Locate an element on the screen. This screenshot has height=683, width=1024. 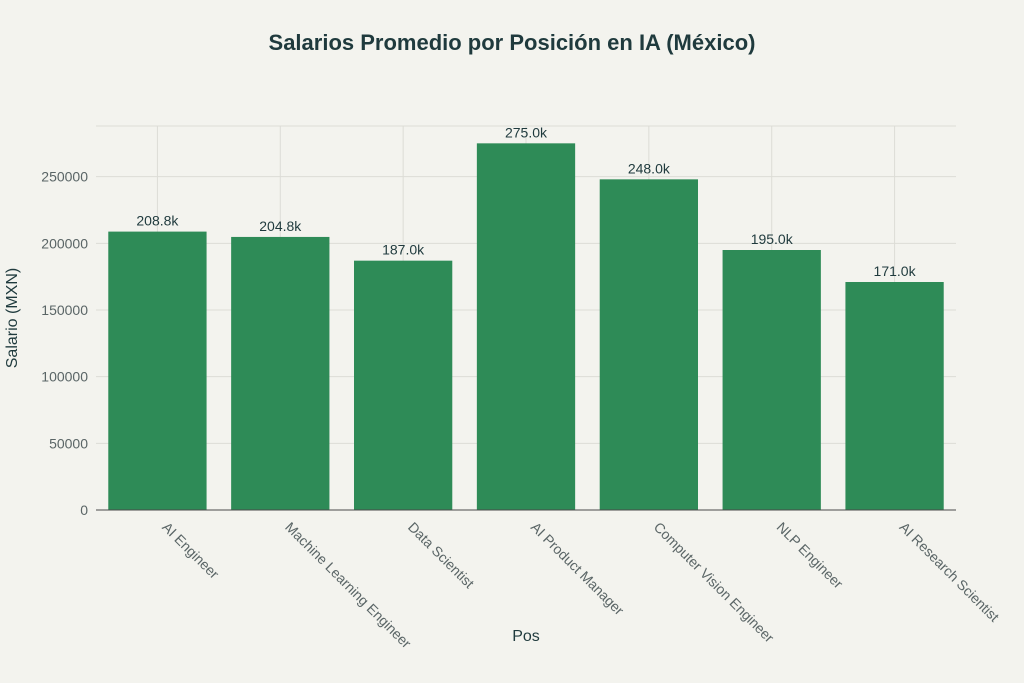
y-tick-label: 150000 is located at coordinates (64, 310).